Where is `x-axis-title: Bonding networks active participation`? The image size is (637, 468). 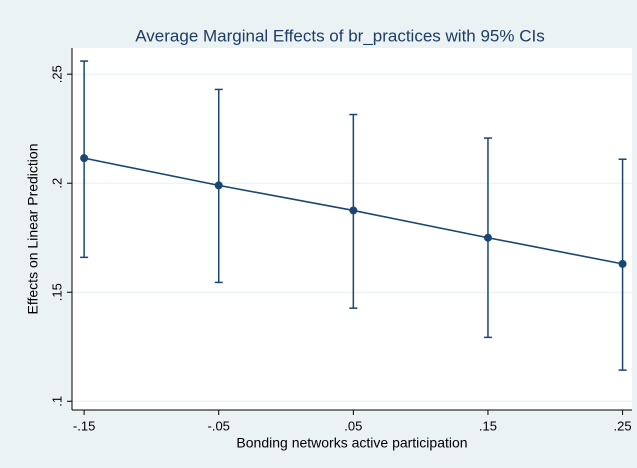 x-axis-title: Bonding networks active participation is located at coordinates (351, 443).